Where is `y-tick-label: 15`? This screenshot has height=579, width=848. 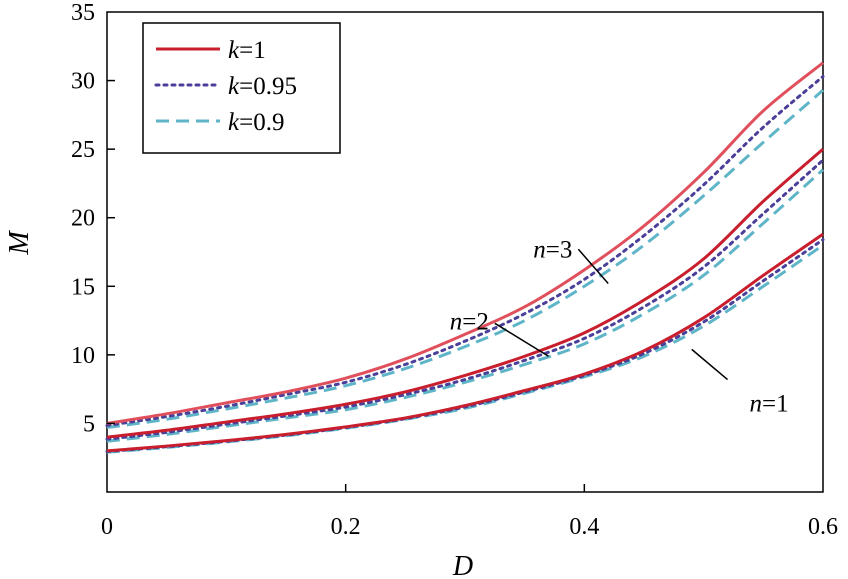
y-tick-label: 15 is located at coordinates (83, 287).